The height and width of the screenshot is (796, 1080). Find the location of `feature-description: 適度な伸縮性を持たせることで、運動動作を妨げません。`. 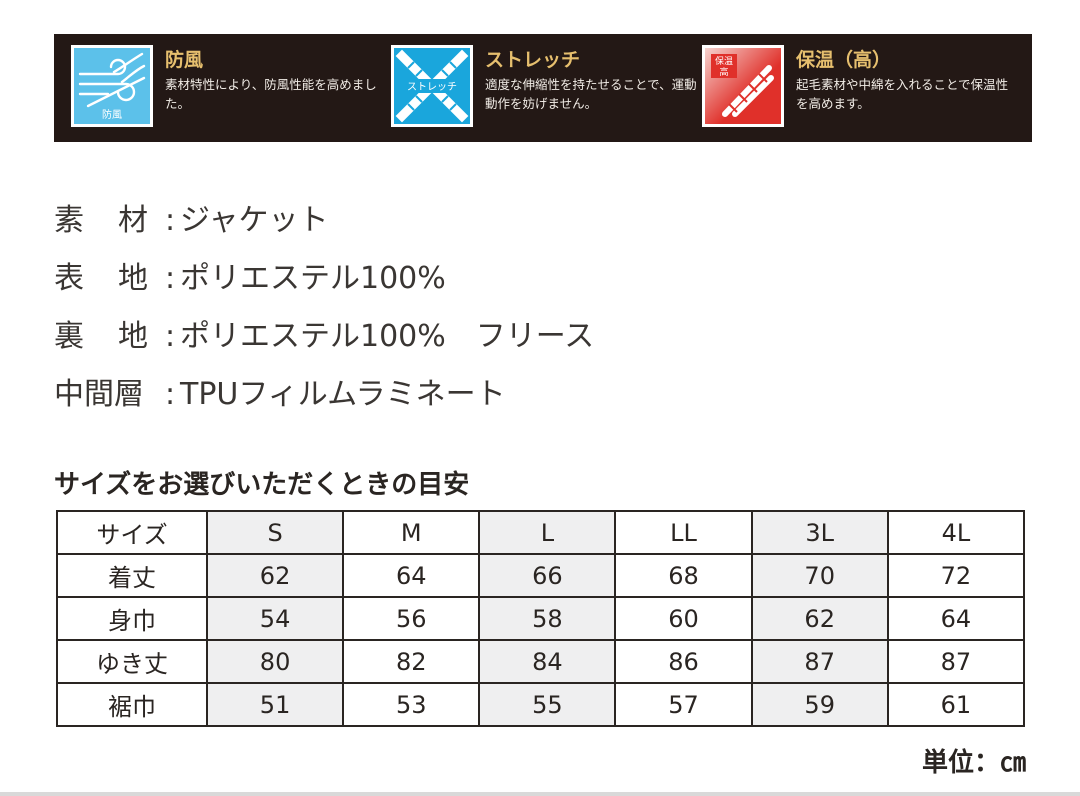

feature-description: 適度な伸縮性を持たせることで、運動動作を妨げません。 is located at coordinates (591, 94).